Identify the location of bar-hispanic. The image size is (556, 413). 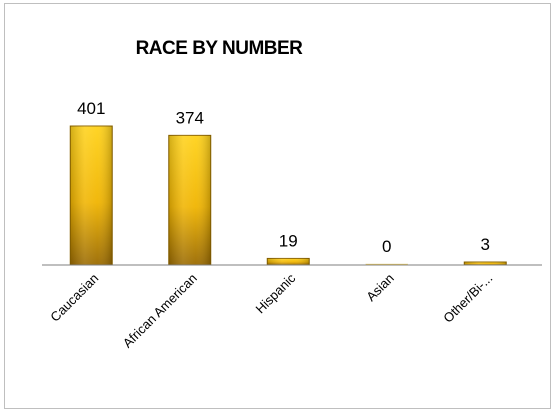
(288, 261).